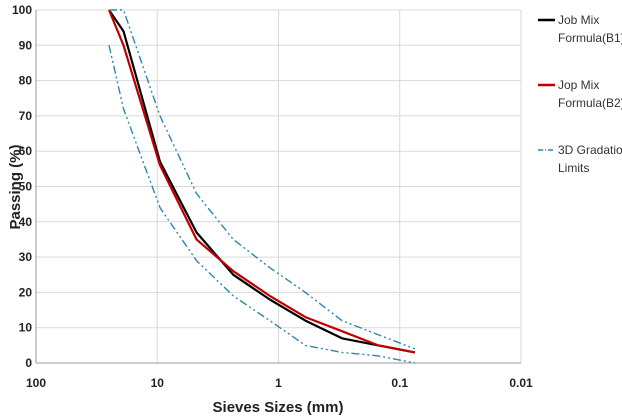 The height and width of the screenshot is (418, 622). I want to click on y-tick-label: 40, so click(26, 222).